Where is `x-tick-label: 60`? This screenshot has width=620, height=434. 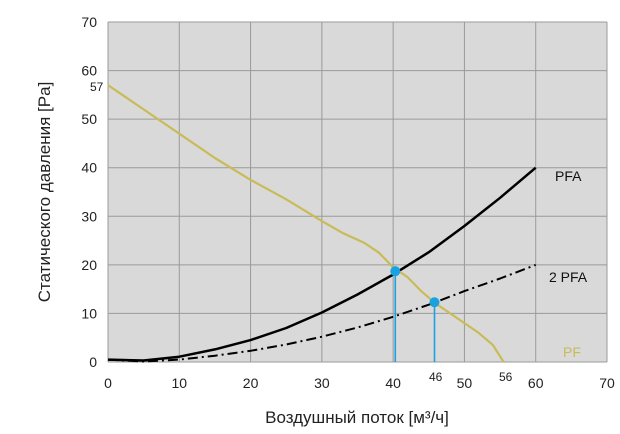
x-tick-label: 60 is located at coordinates (536, 383).